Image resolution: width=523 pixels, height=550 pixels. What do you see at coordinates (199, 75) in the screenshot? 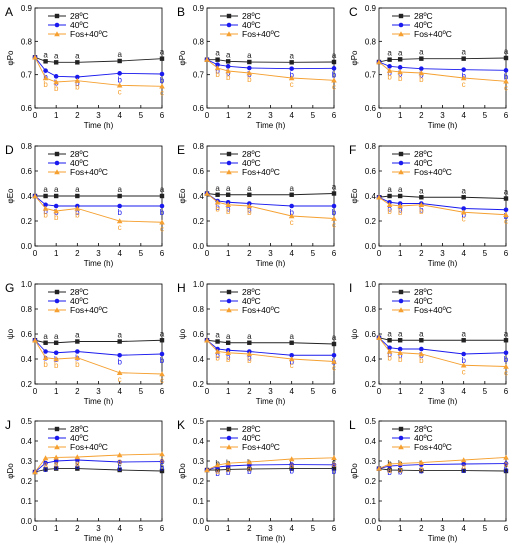
I see `y-tick-label: 0.7` at bounding box center [199, 75].